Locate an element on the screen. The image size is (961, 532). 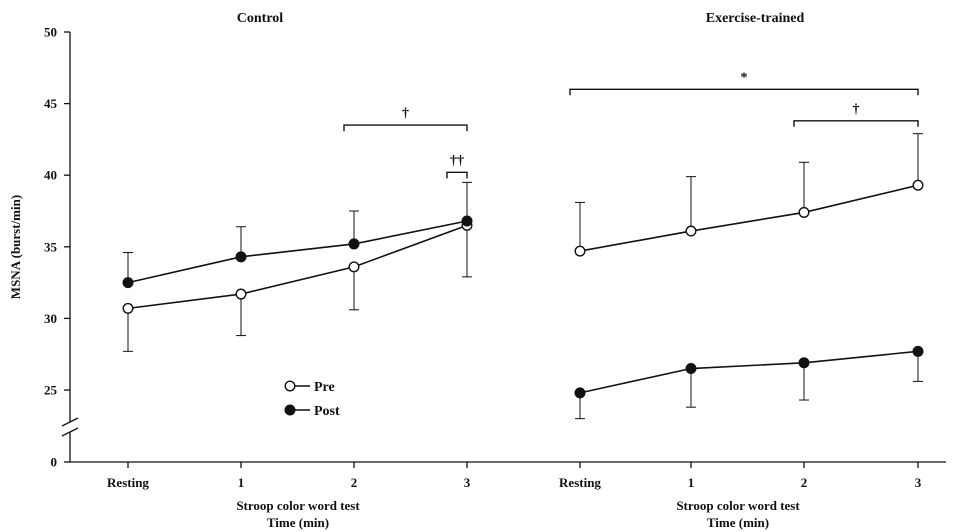
y-axis: MSNA (burst/min) 0 25 30 35 40 45 50 is located at coordinates (43, 247).